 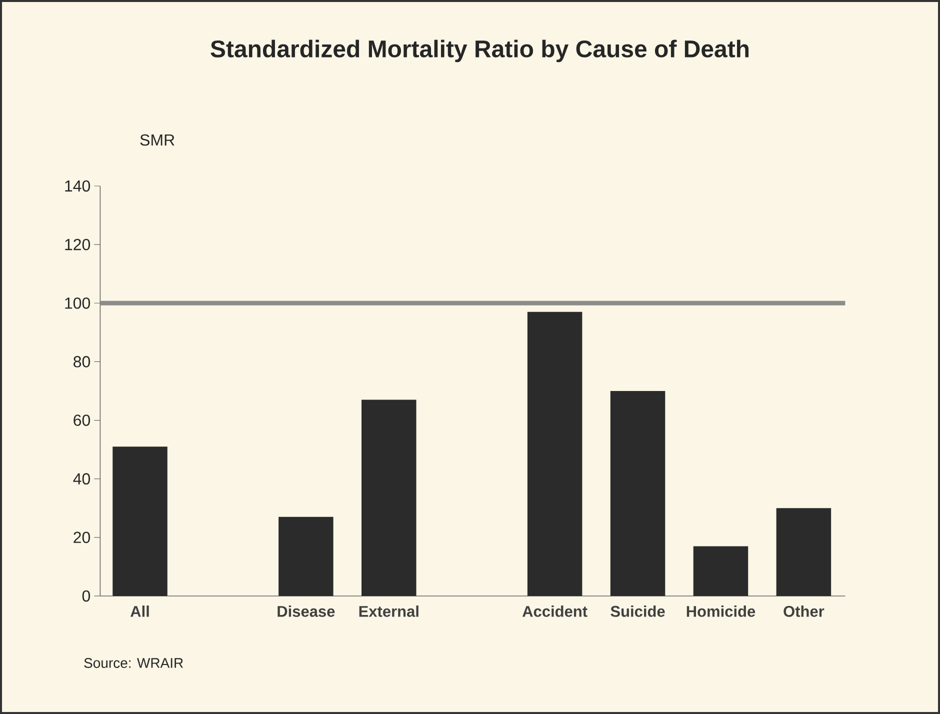 I want to click on x-tick-label: Accident, so click(x=555, y=611).